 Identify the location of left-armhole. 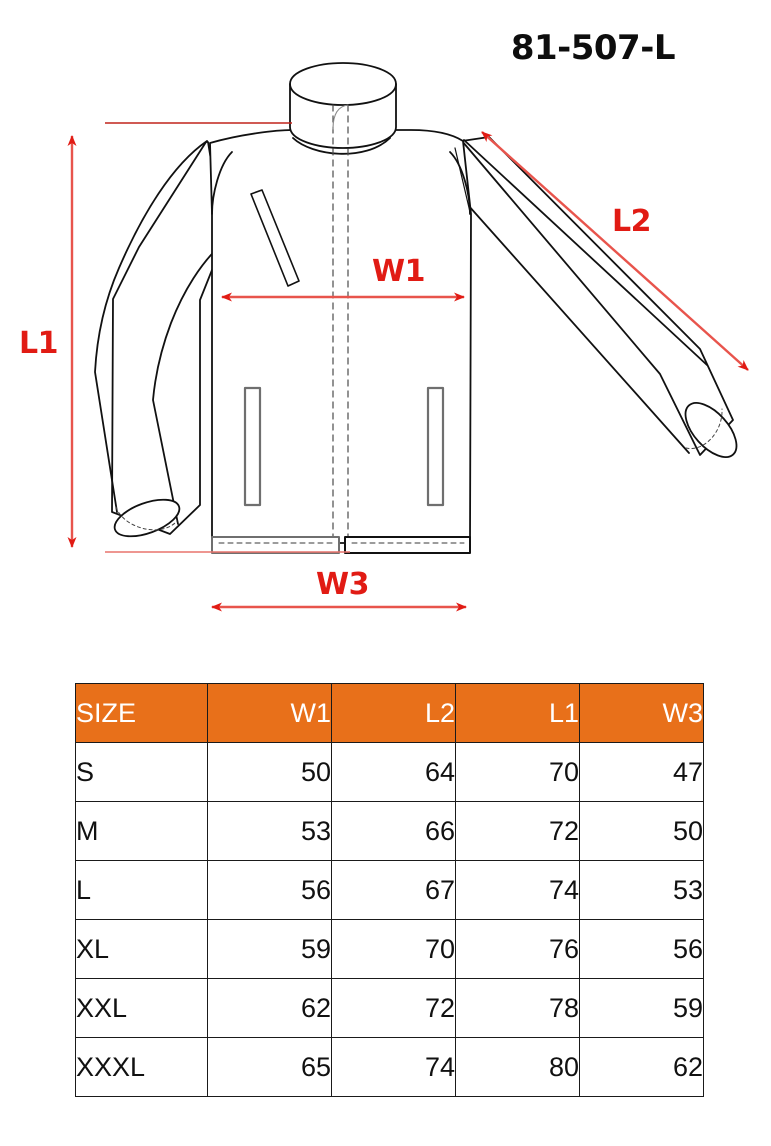
(222, 183).